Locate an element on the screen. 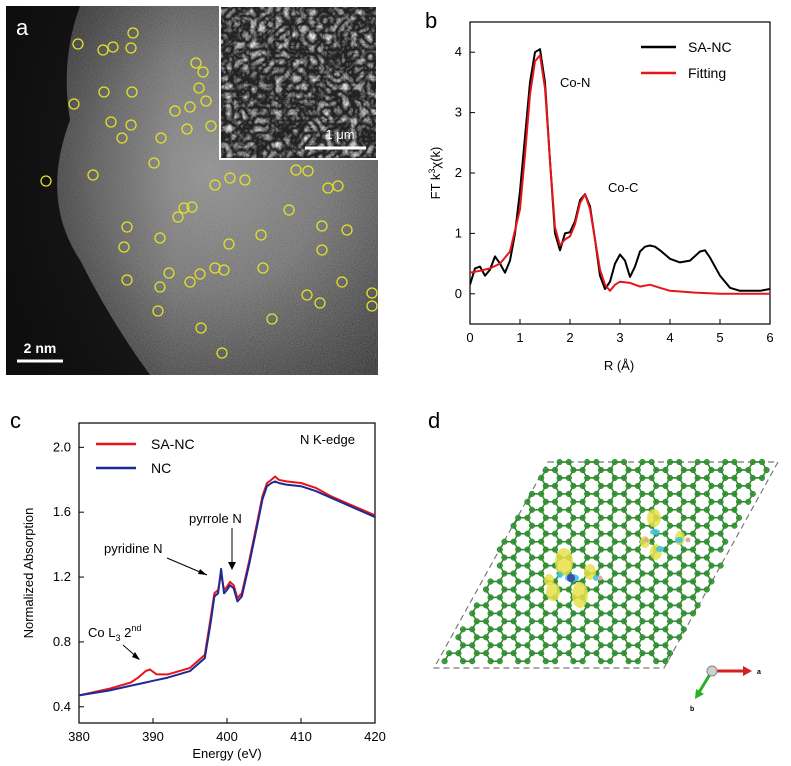 This screenshot has width=791, height=766. x-tick-label-b: 6 is located at coordinates (769, 337).